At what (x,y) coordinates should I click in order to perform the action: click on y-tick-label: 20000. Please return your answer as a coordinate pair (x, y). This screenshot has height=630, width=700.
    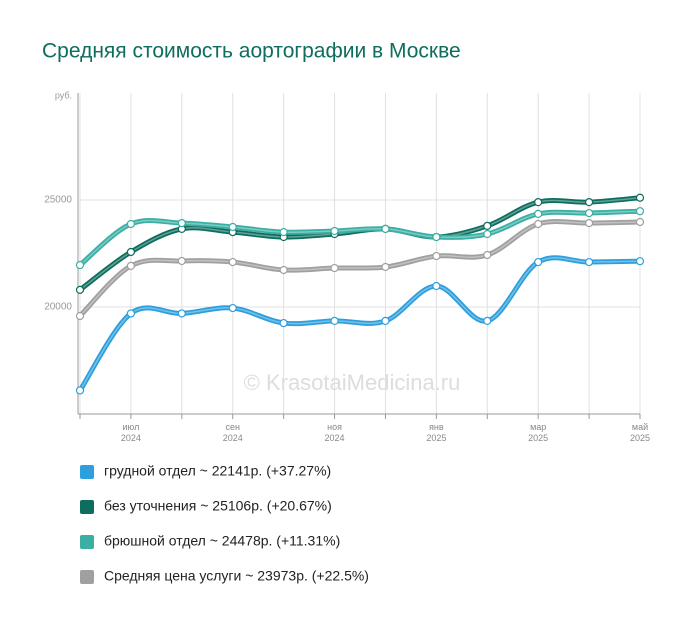
    Looking at the image, I should click on (58, 307).